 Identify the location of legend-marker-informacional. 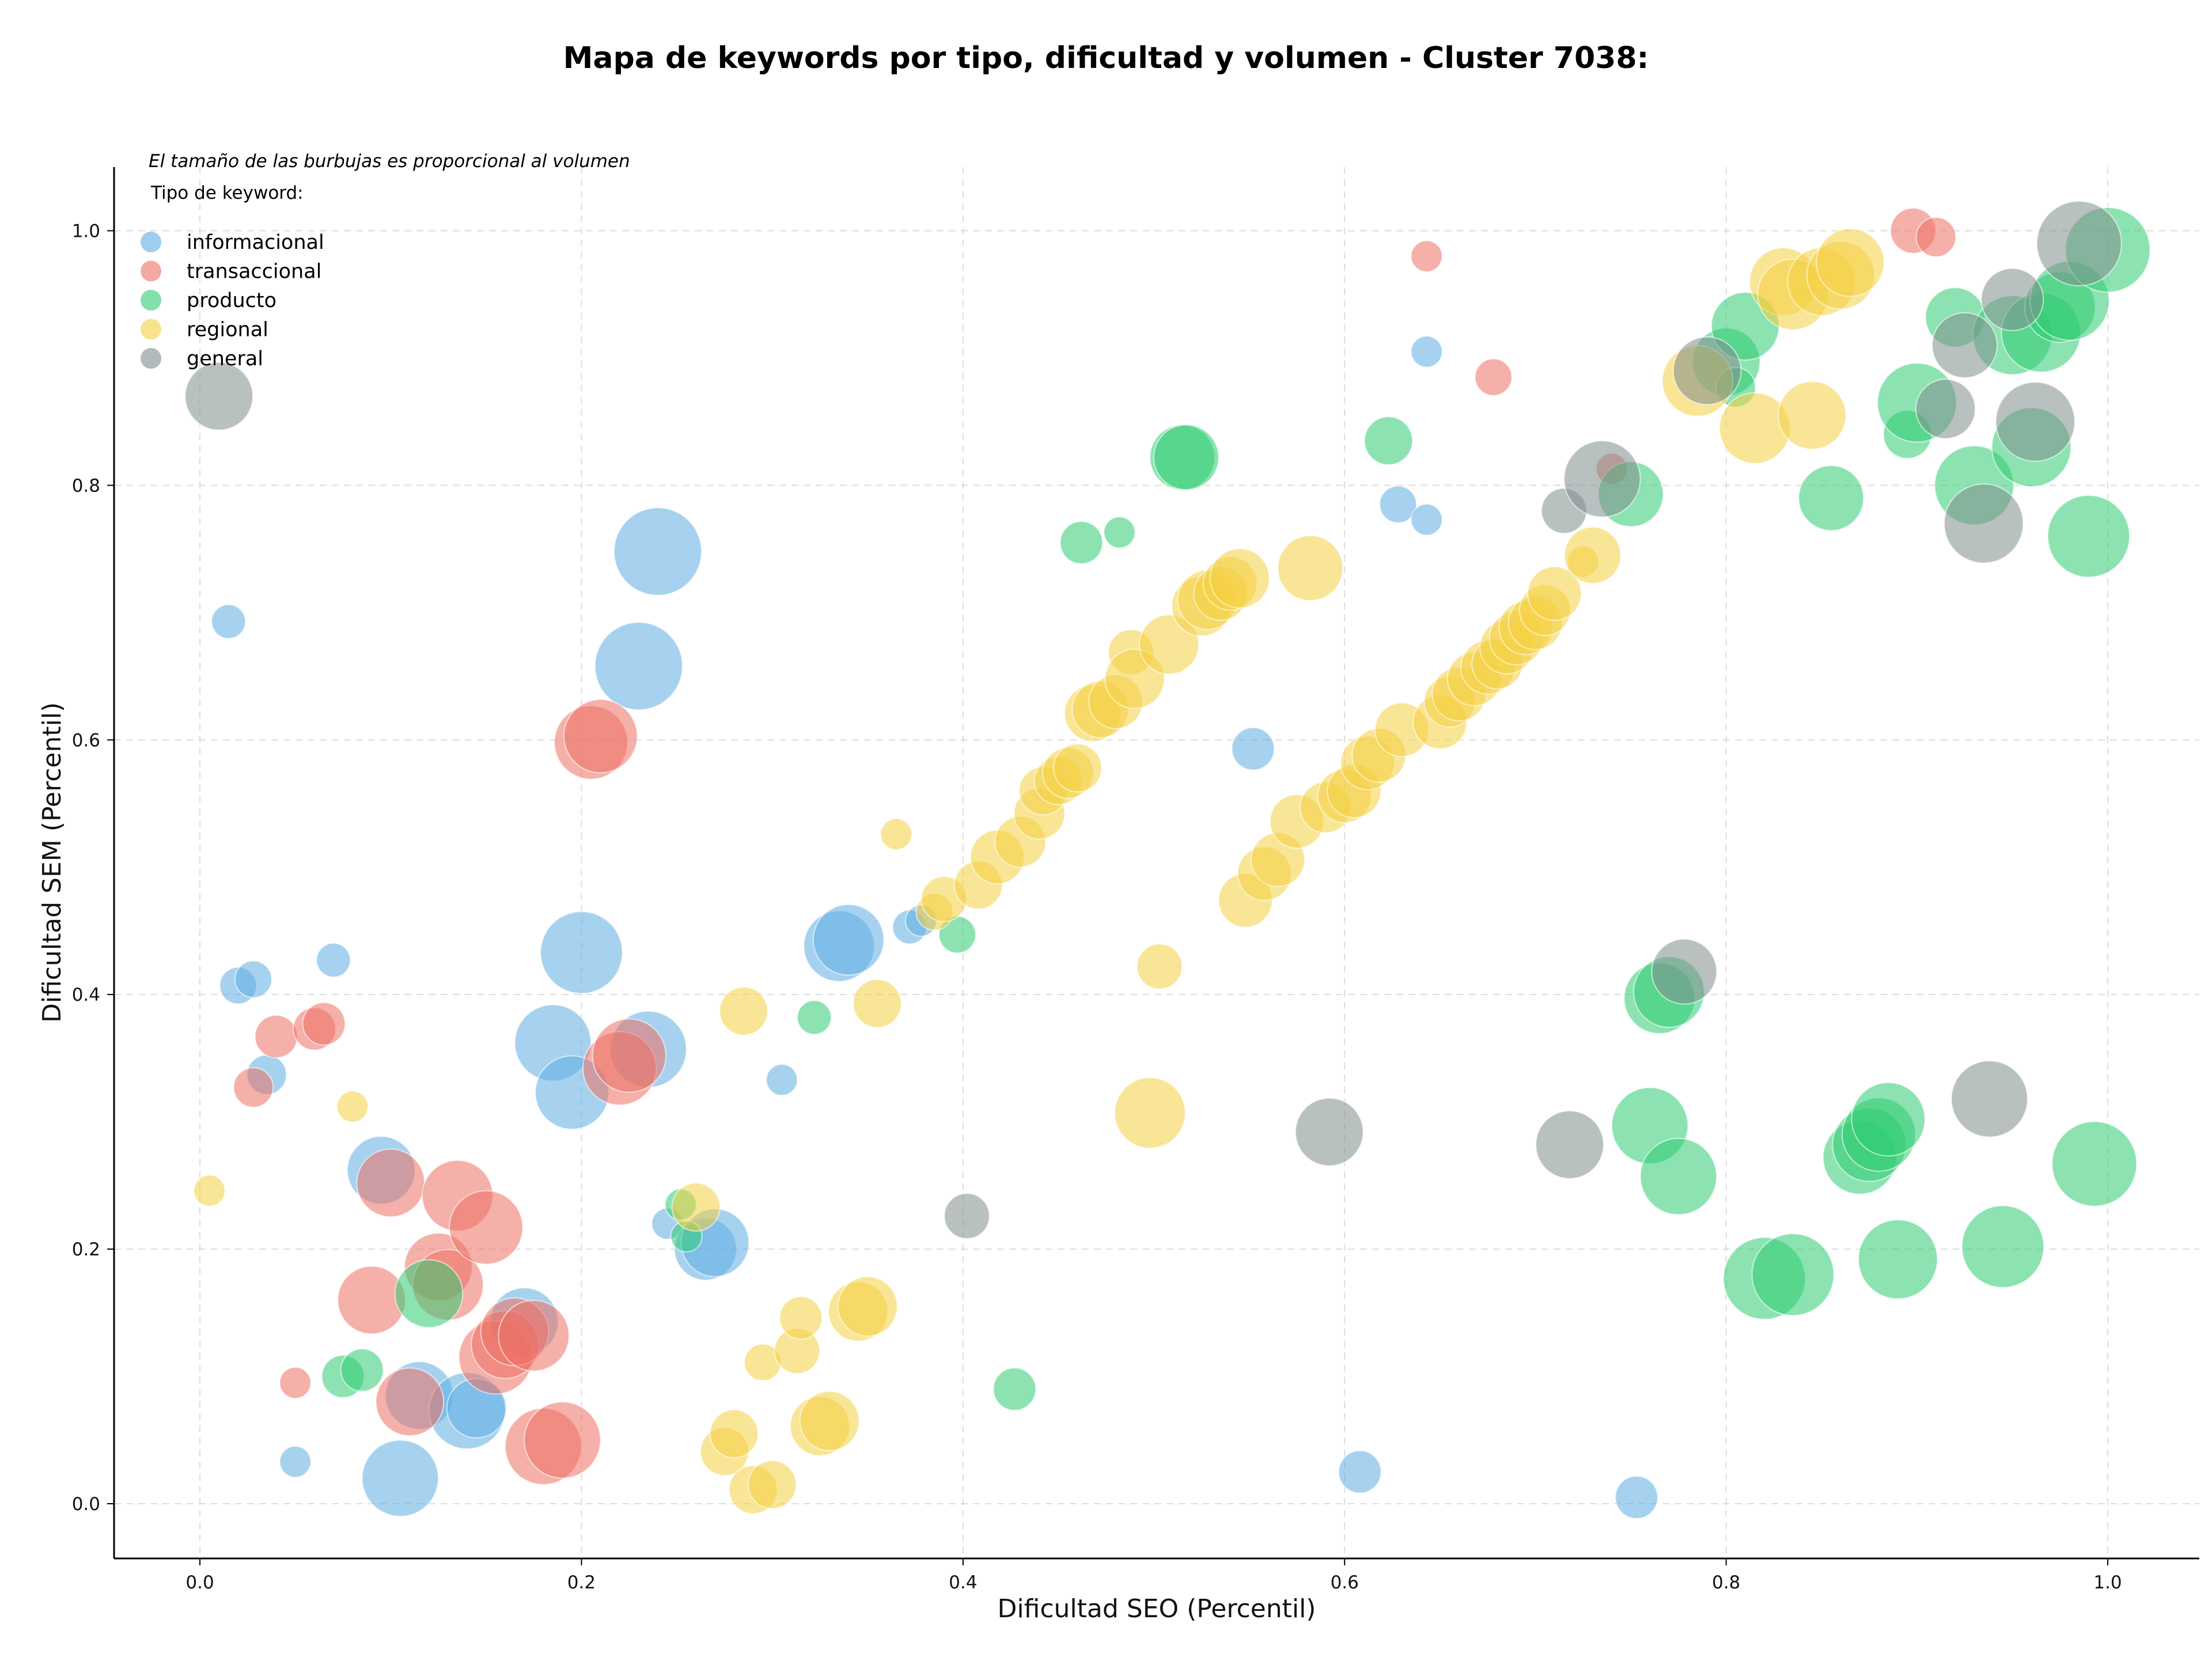
(151, 242).